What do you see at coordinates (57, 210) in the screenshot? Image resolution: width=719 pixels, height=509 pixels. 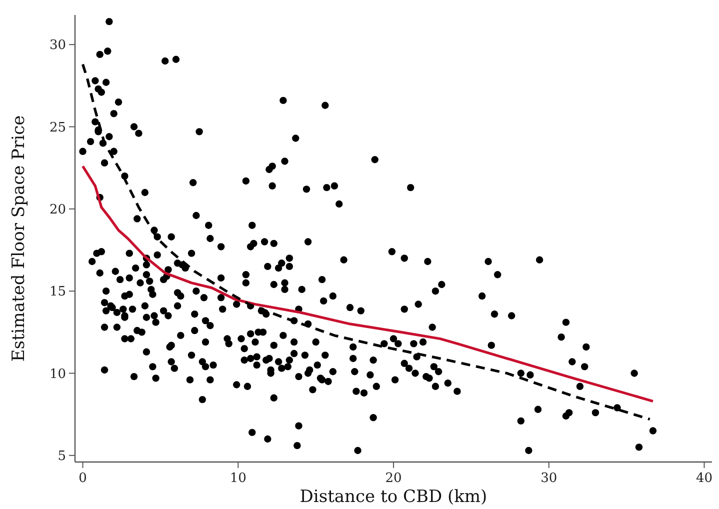 I see `y-tick-label: 20` at bounding box center [57, 210].